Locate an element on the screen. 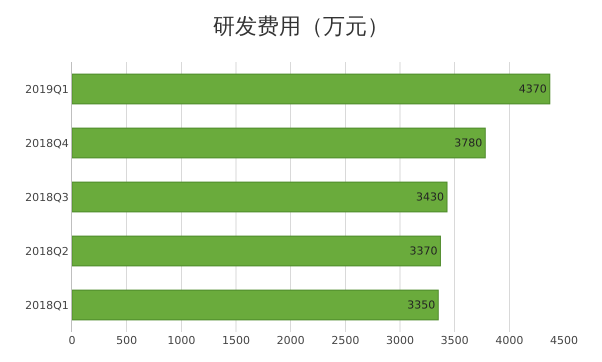 The width and height of the screenshot is (602, 362). y-tick-label: 2018Q2 is located at coordinates (47, 251).